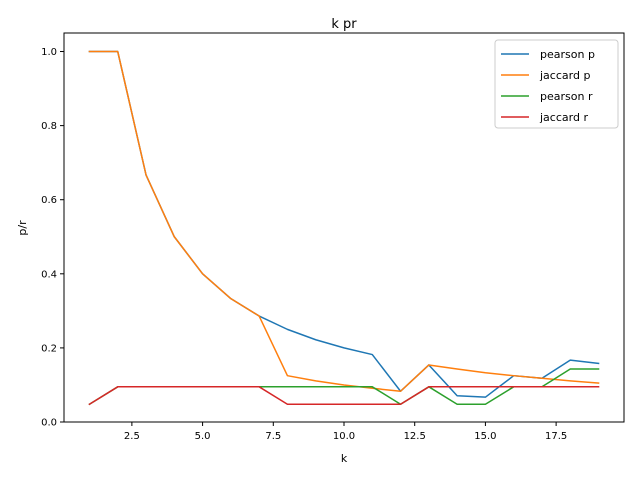  What do you see at coordinates (563, 117) in the screenshot?
I see `legend-label-3: jaccard r` at bounding box center [563, 117].